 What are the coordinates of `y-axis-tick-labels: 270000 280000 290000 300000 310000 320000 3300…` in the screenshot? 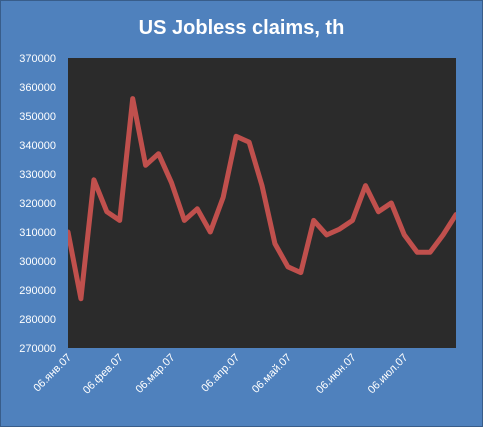 It's located at (37, 204).